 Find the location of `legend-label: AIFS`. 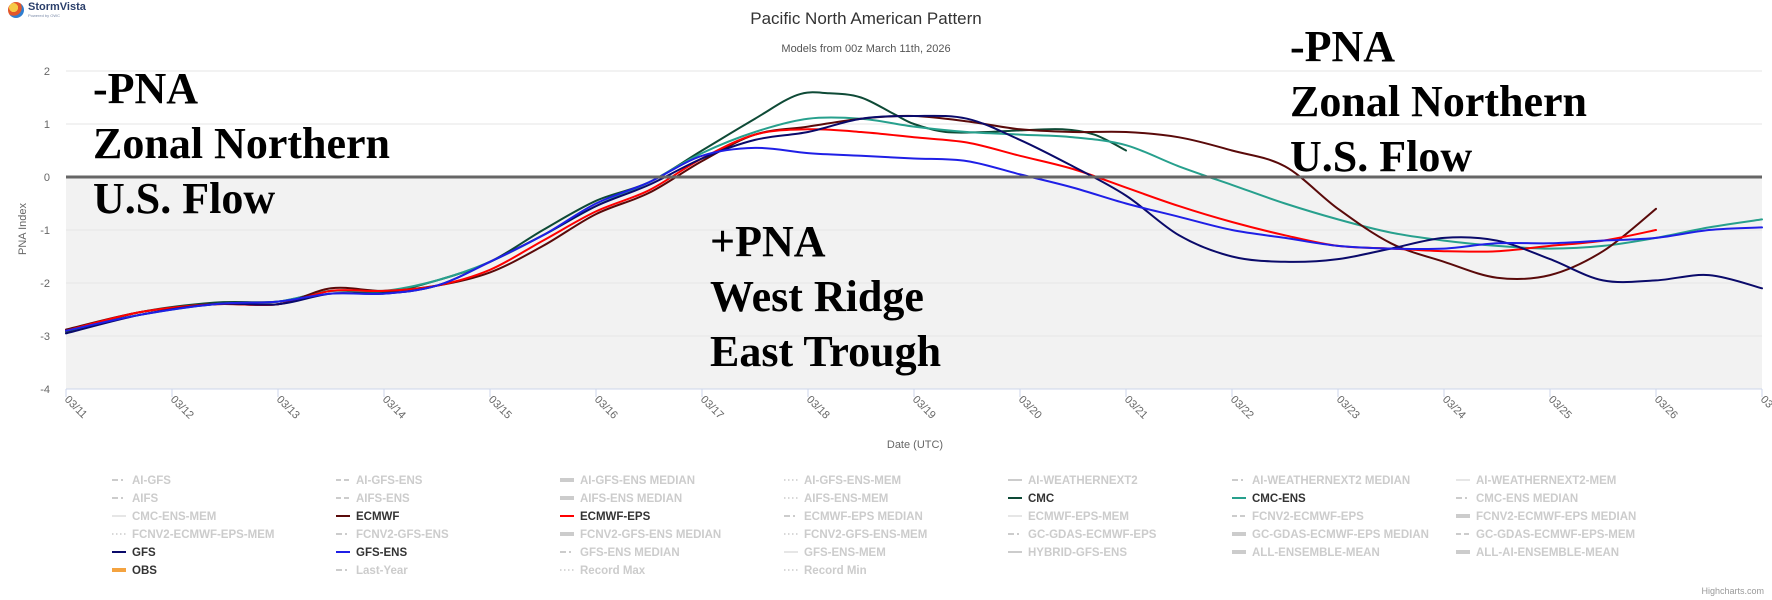

legend-label: AIFS is located at coordinates (145, 499).